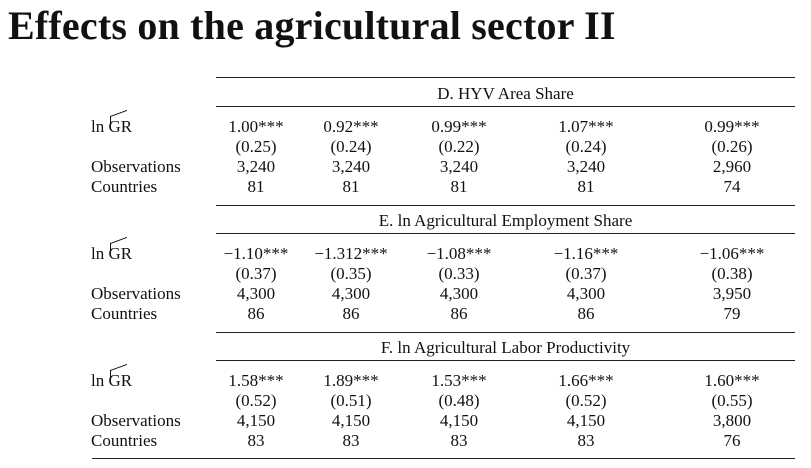  Describe the element at coordinates (732, 146) in the screenshot. I see `table-cell: (0.26)` at that location.